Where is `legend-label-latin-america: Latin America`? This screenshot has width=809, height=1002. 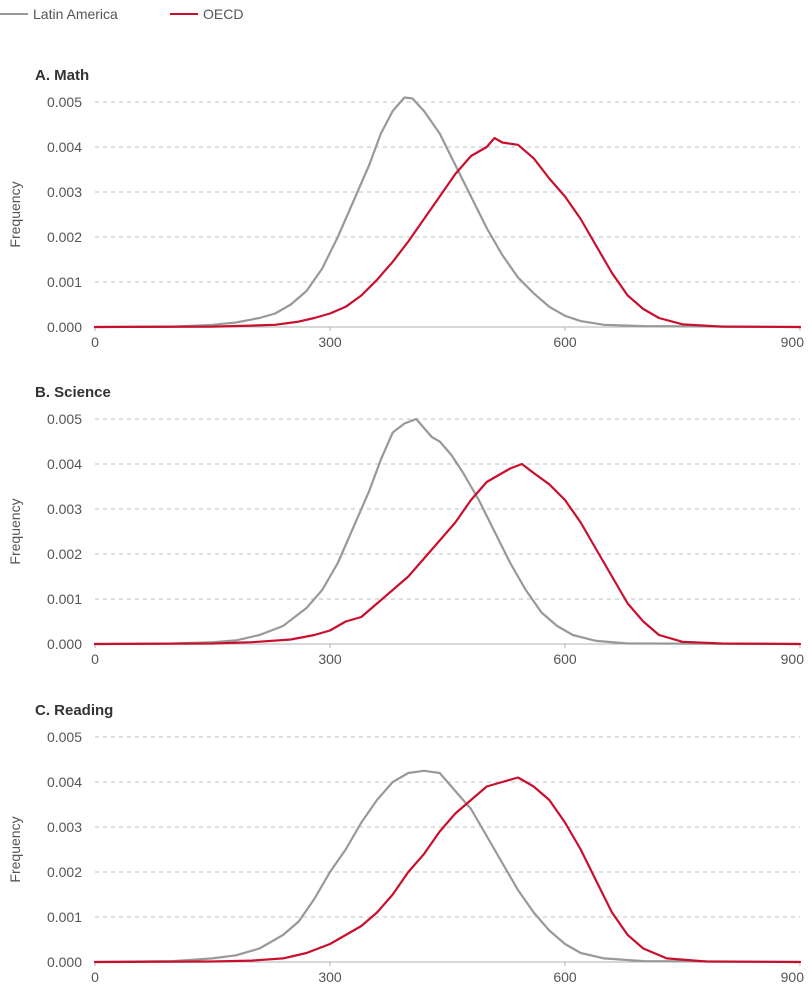
legend-label-latin-america: Latin America is located at coordinates (75, 14).